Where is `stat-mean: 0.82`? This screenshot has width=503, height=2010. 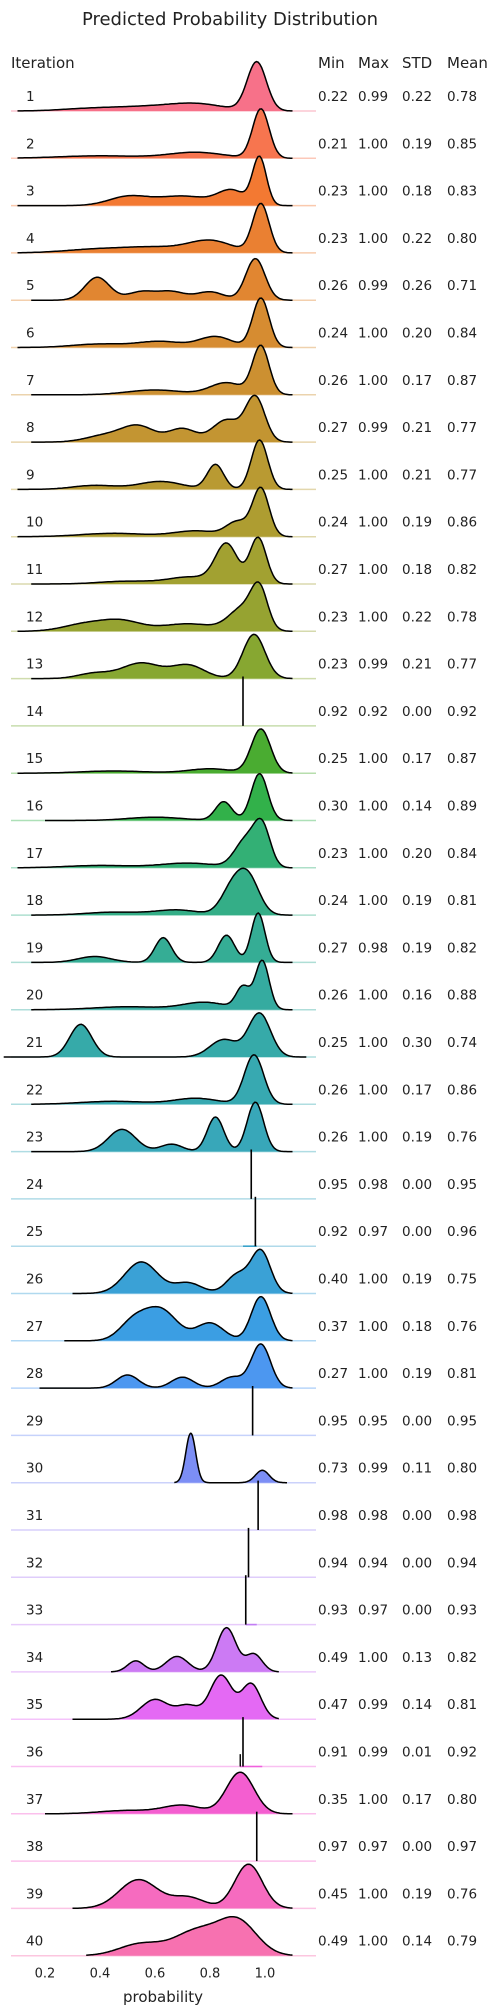
stat-mean: 0.82 is located at coordinates (462, 570).